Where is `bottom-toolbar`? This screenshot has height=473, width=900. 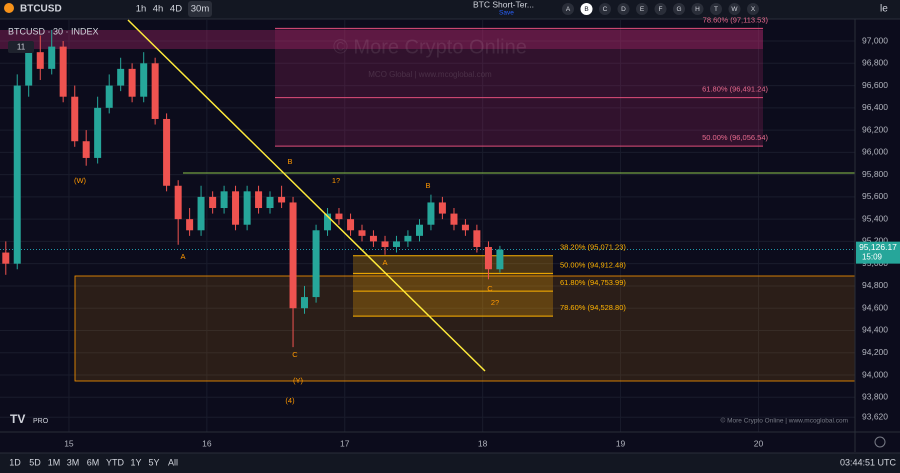 bottom-toolbar is located at coordinates (450, 463).